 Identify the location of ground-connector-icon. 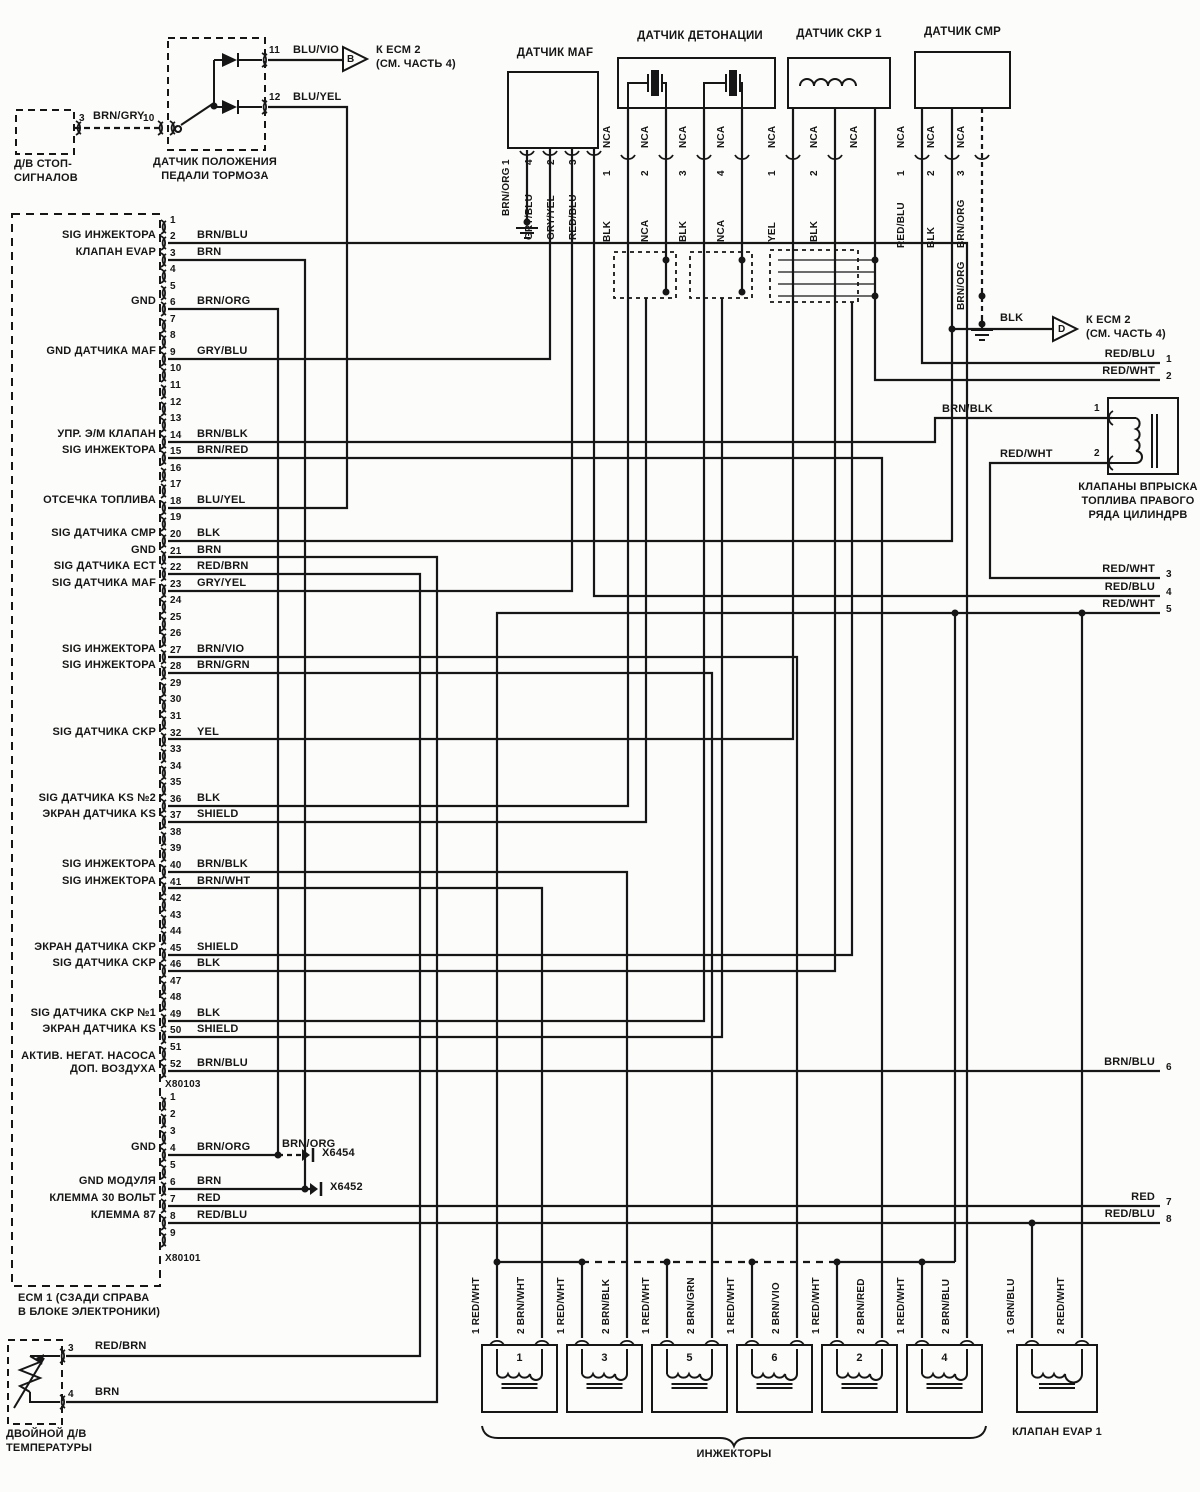
(306, 1155).